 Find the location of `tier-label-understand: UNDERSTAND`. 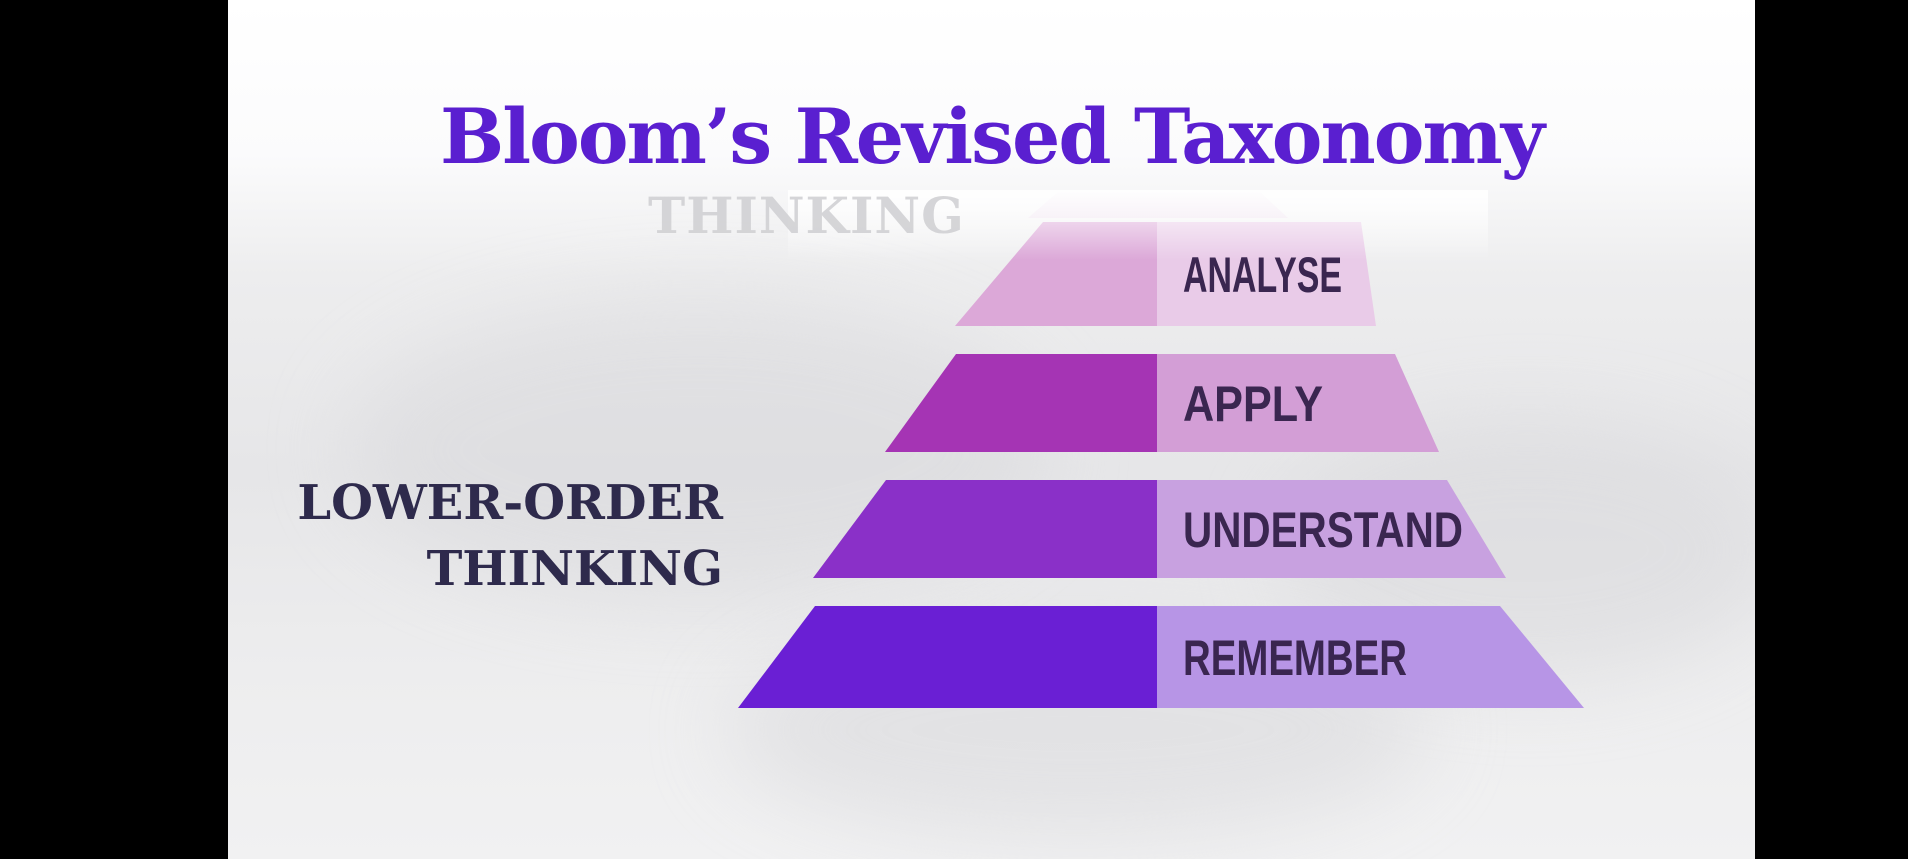

tier-label-understand: UNDERSTAND is located at coordinates (1323, 530).